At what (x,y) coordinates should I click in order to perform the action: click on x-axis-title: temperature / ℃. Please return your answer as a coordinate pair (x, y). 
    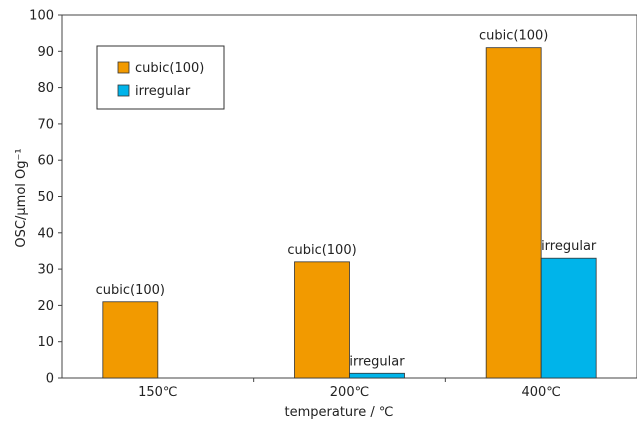
    Looking at the image, I should click on (339, 412).